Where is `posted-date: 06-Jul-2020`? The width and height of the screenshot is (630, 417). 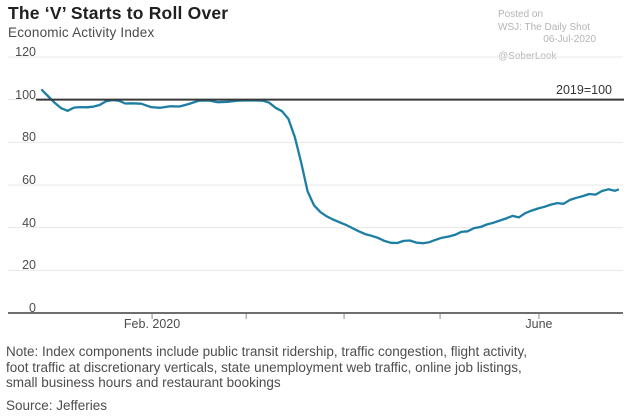 posted-date: 06-Jul-2020 is located at coordinates (569, 39).